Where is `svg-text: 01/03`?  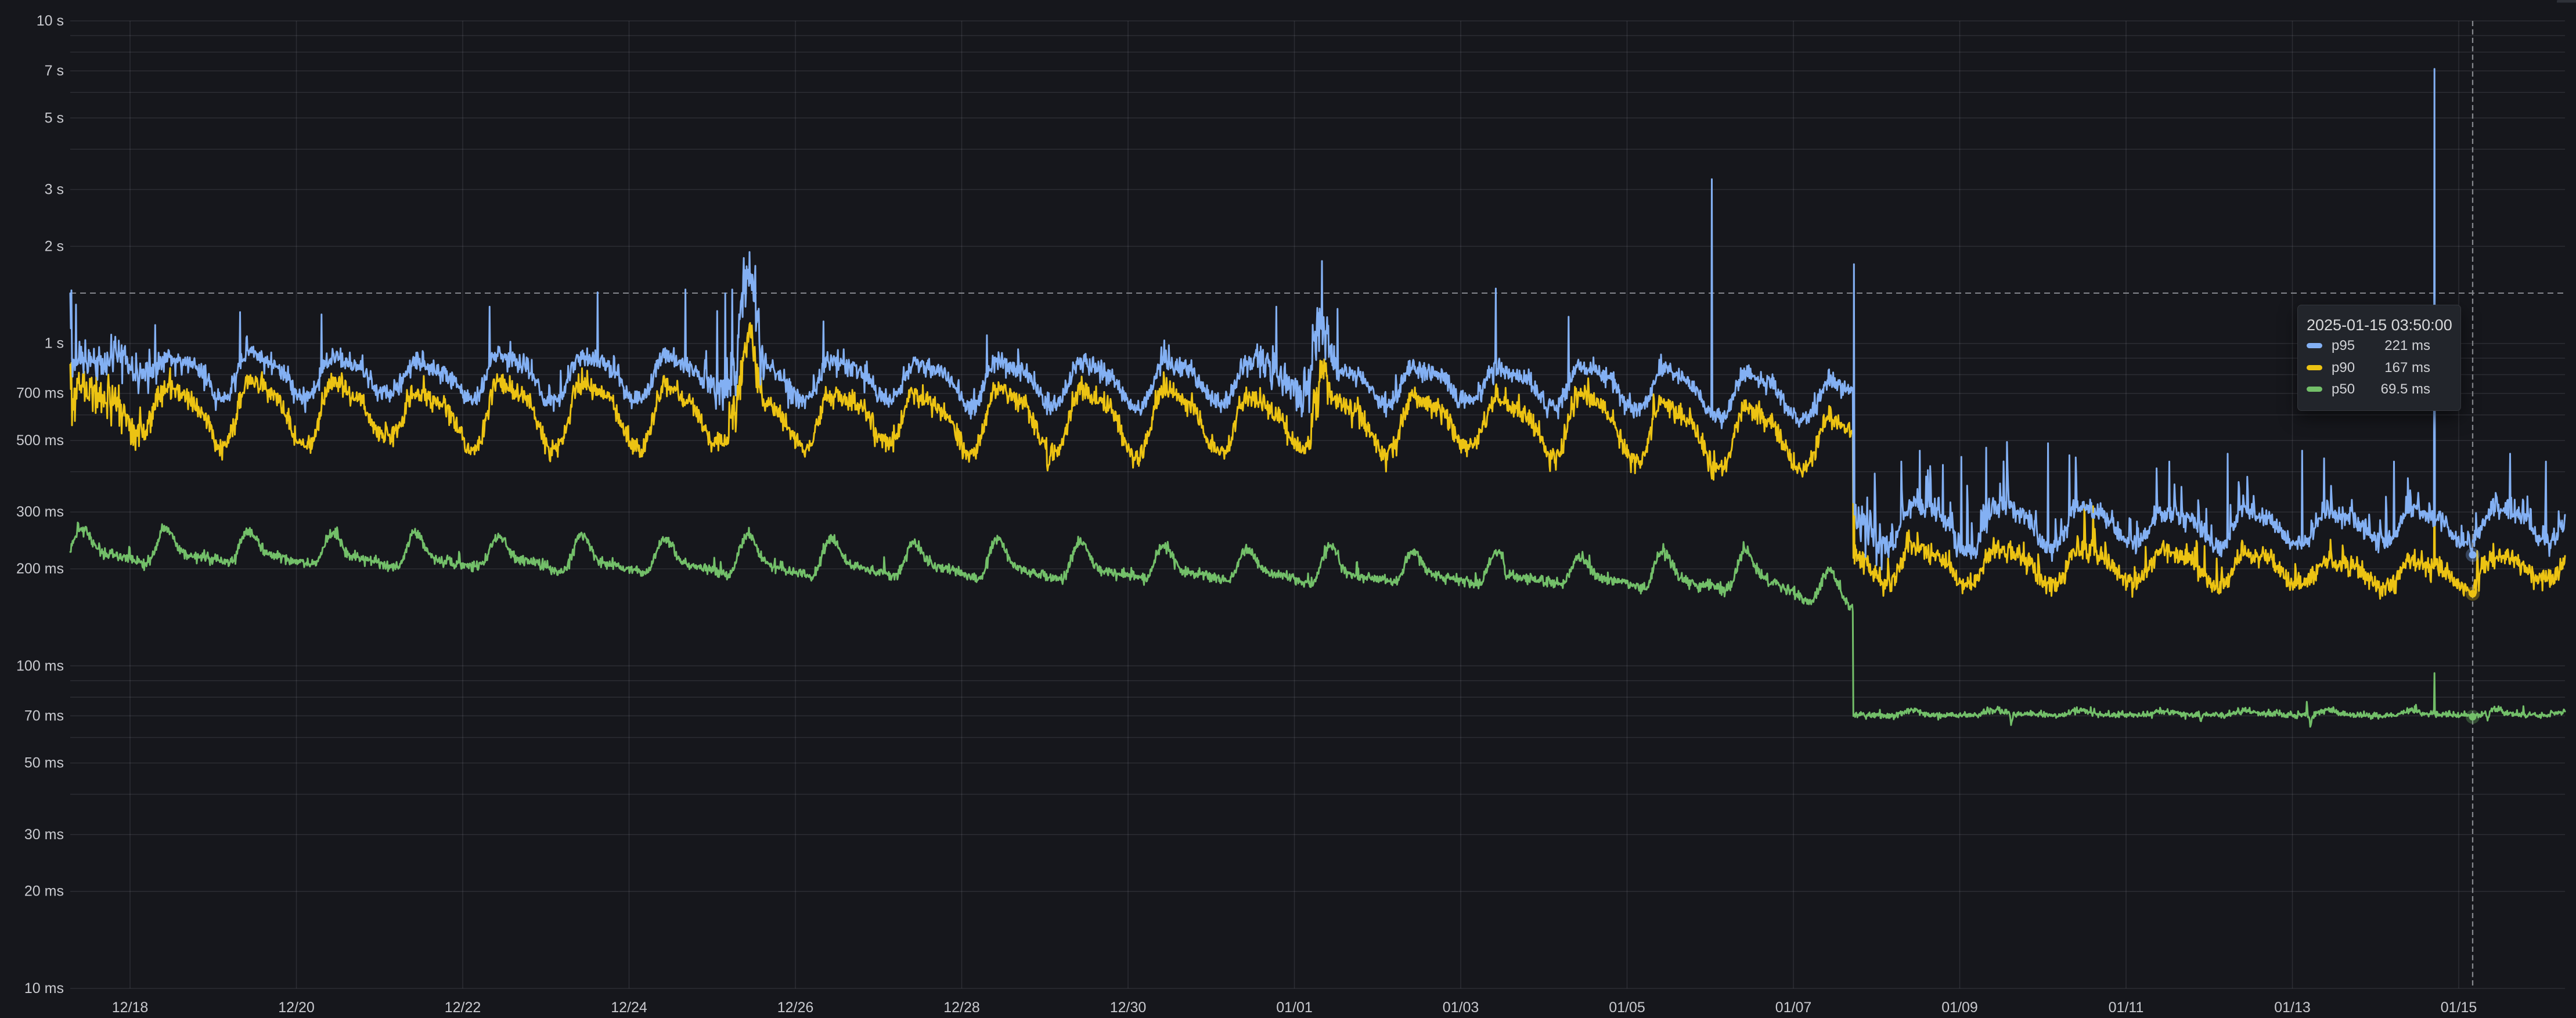
svg-text: 01/03 is located at coordinates (1461, 1008).